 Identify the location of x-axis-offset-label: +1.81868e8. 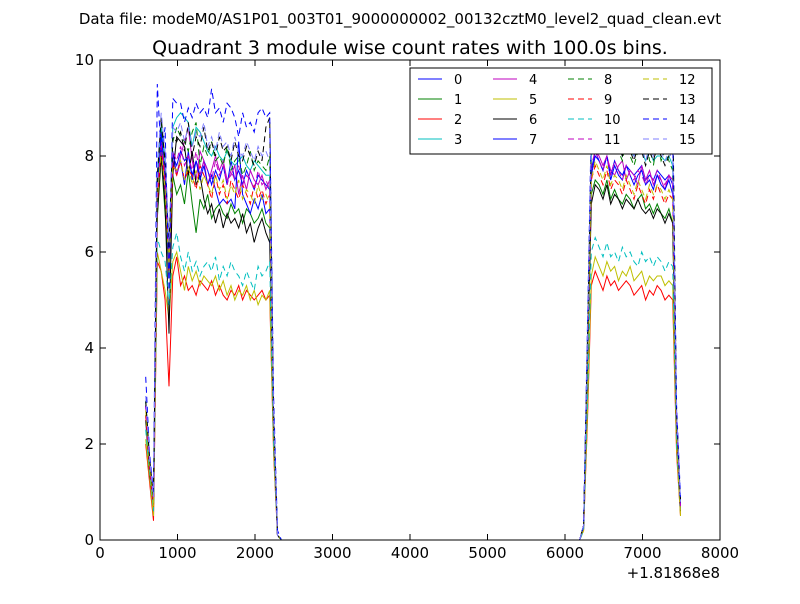
(673, 573).